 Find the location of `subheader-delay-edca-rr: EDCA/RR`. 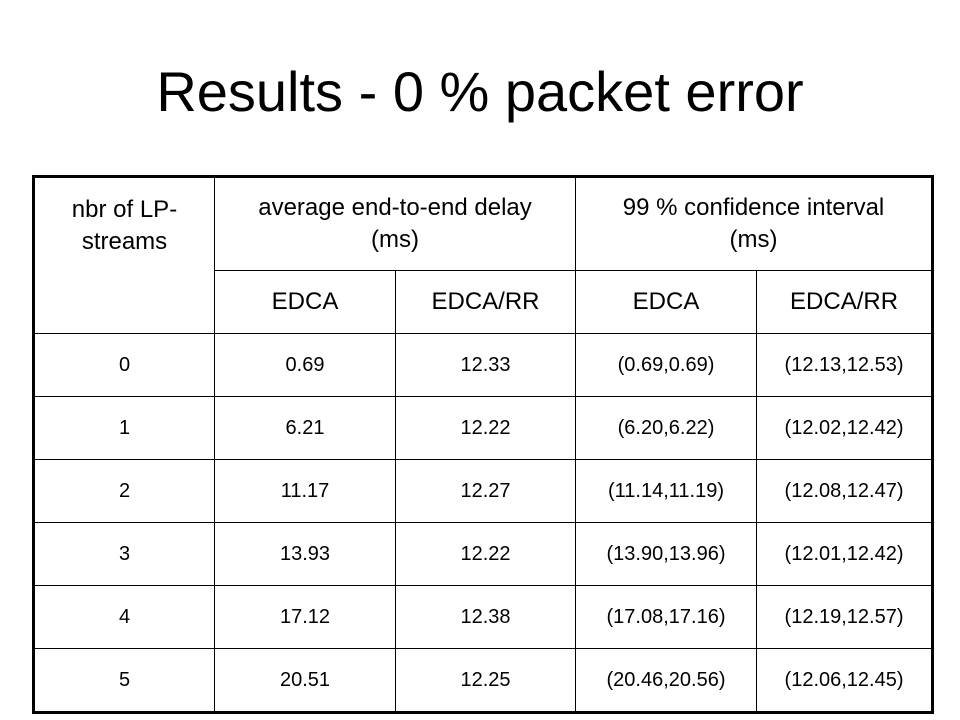

subheader-delay-edca-rr: EDCA/RR is located at coordinates (485, 302).